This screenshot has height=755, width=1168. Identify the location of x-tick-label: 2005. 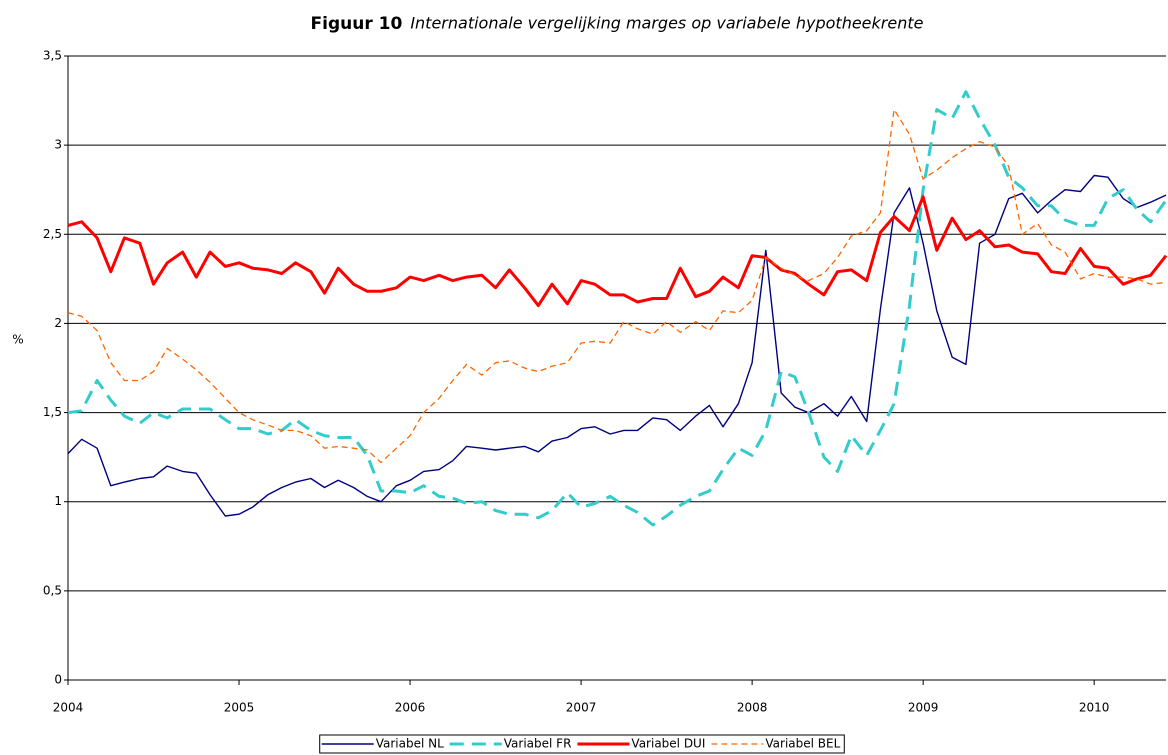
(239, 708).